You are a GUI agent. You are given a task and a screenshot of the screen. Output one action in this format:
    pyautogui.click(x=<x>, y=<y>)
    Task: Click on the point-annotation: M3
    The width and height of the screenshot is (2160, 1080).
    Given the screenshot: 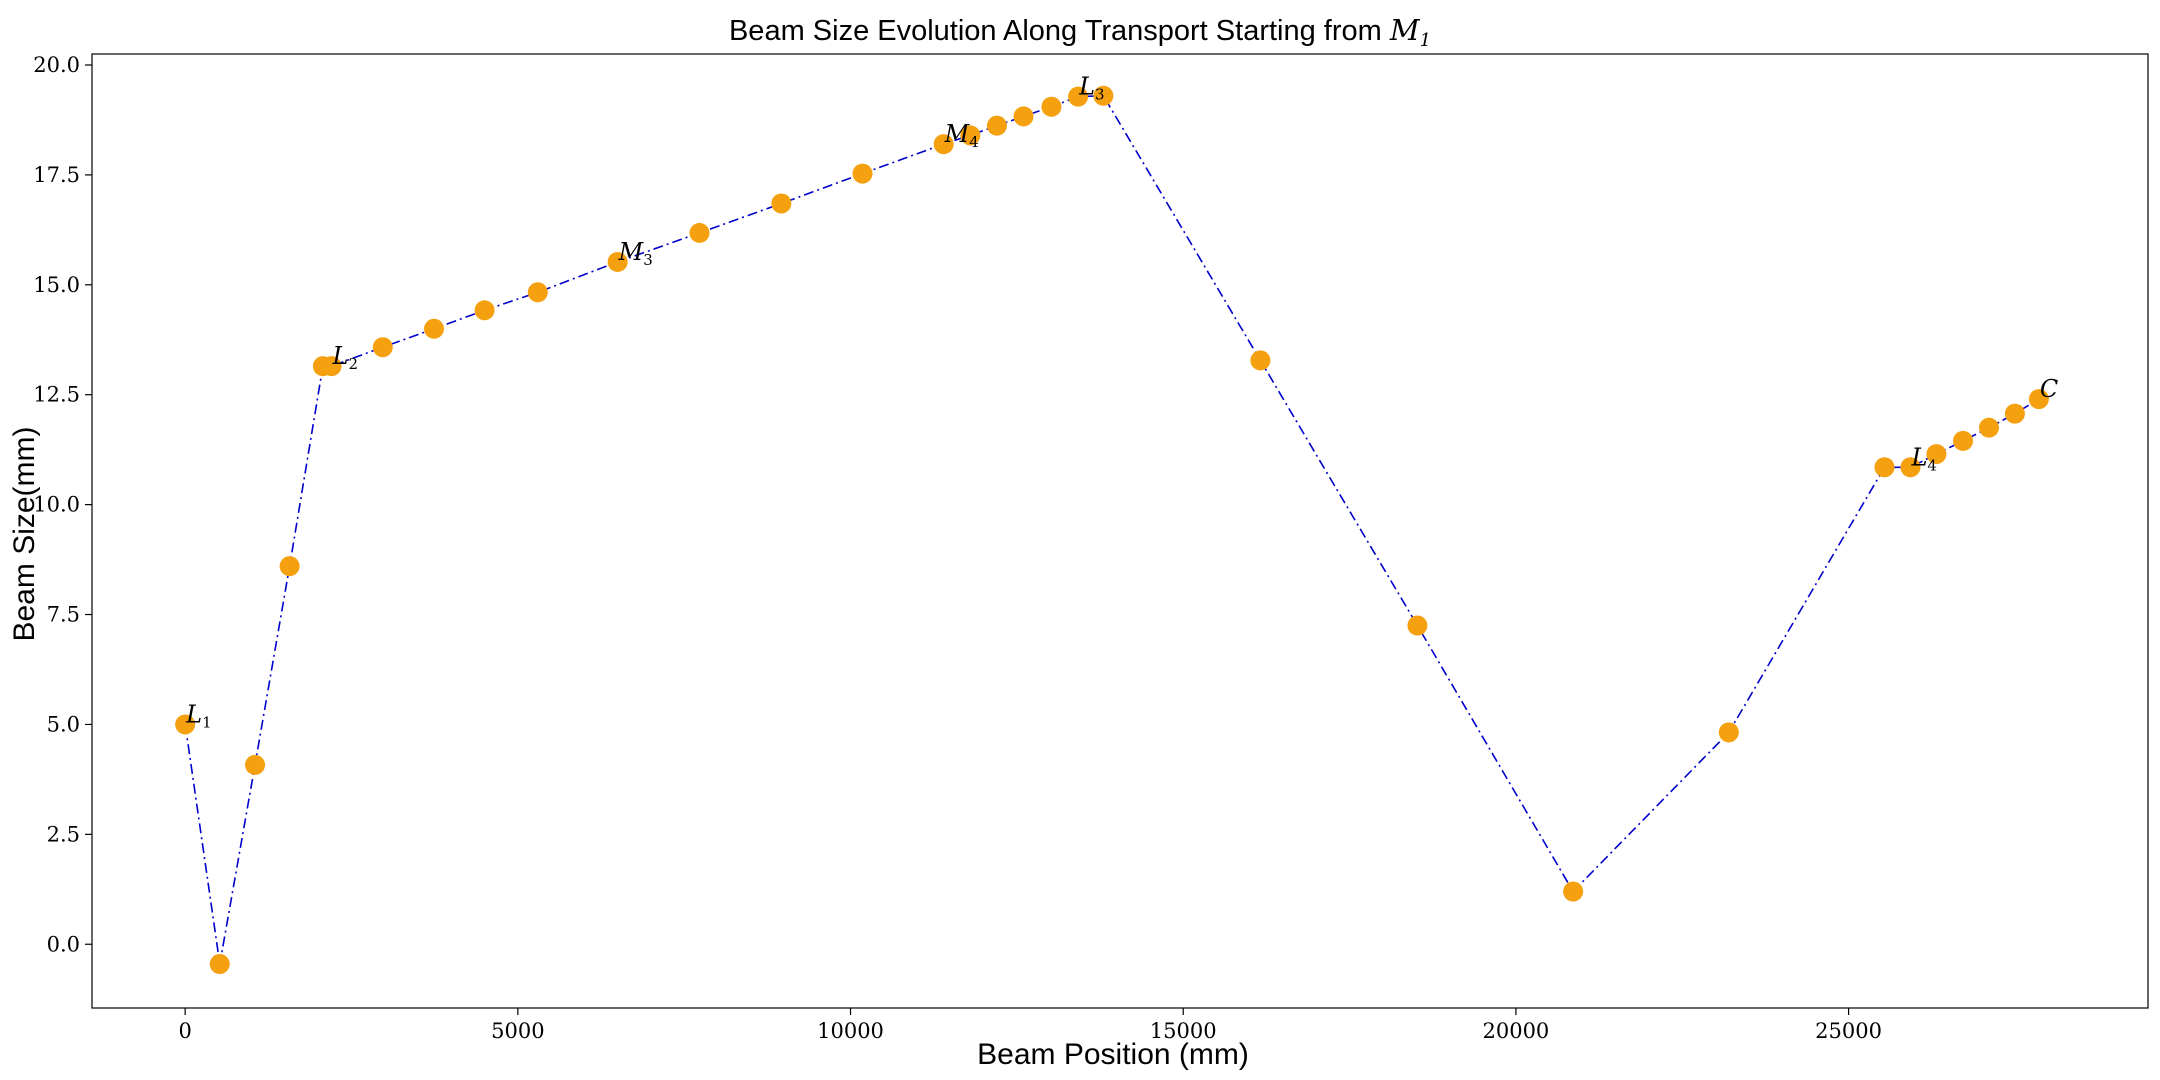 What is the action you would take?
    pyautogui.click(x=635, y=253)
    